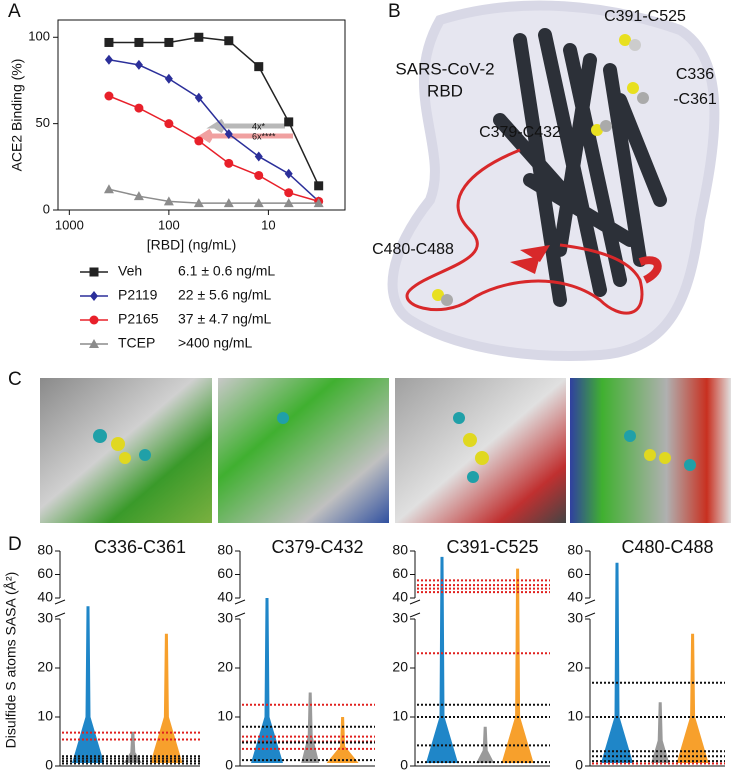 This screenshot has width=731, height=779. Describe the element at coordinates (17, 115) in the screenshot. I see `y-axis-label: ACE2 Binding (%)` at that location.